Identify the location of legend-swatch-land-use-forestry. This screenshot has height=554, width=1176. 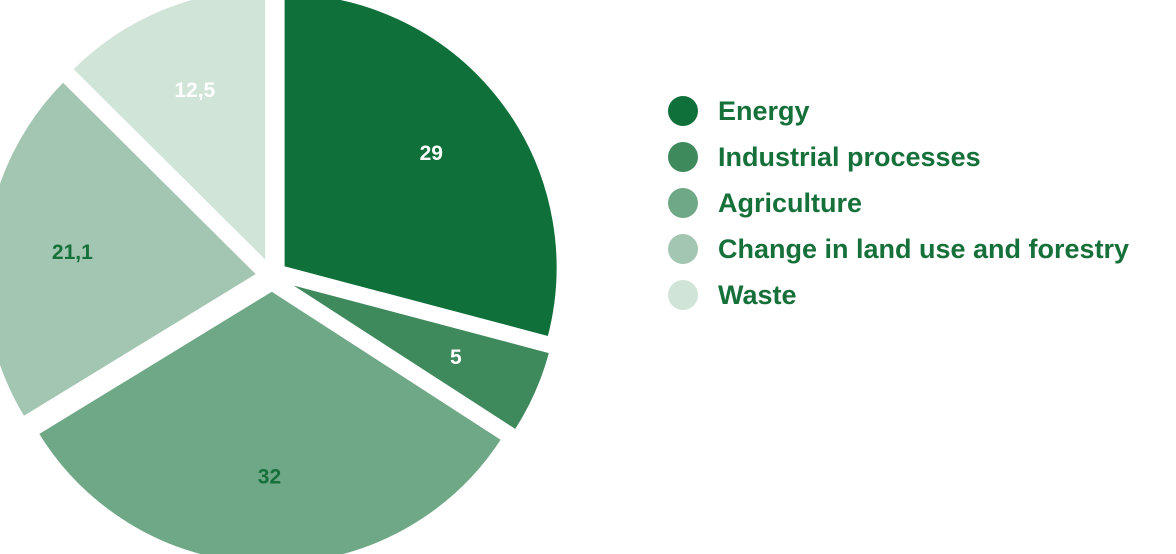
(683, 249).